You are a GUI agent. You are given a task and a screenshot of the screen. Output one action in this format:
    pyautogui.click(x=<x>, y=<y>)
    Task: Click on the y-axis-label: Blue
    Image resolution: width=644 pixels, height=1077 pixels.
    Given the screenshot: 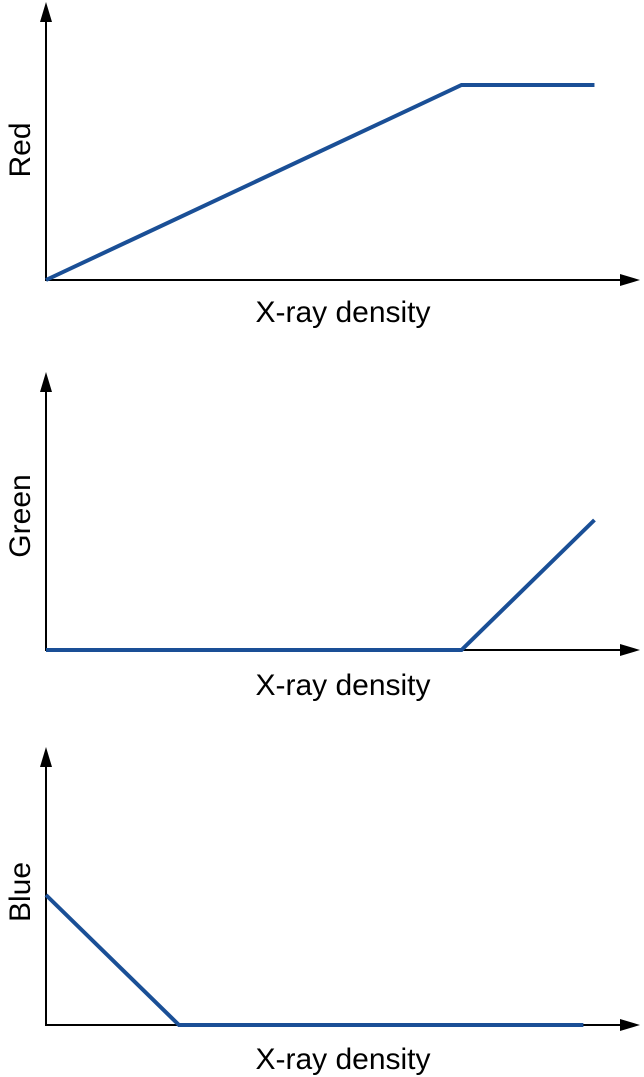 What is the action you would take?
    pyautogui.click(x=20, y=892)
    